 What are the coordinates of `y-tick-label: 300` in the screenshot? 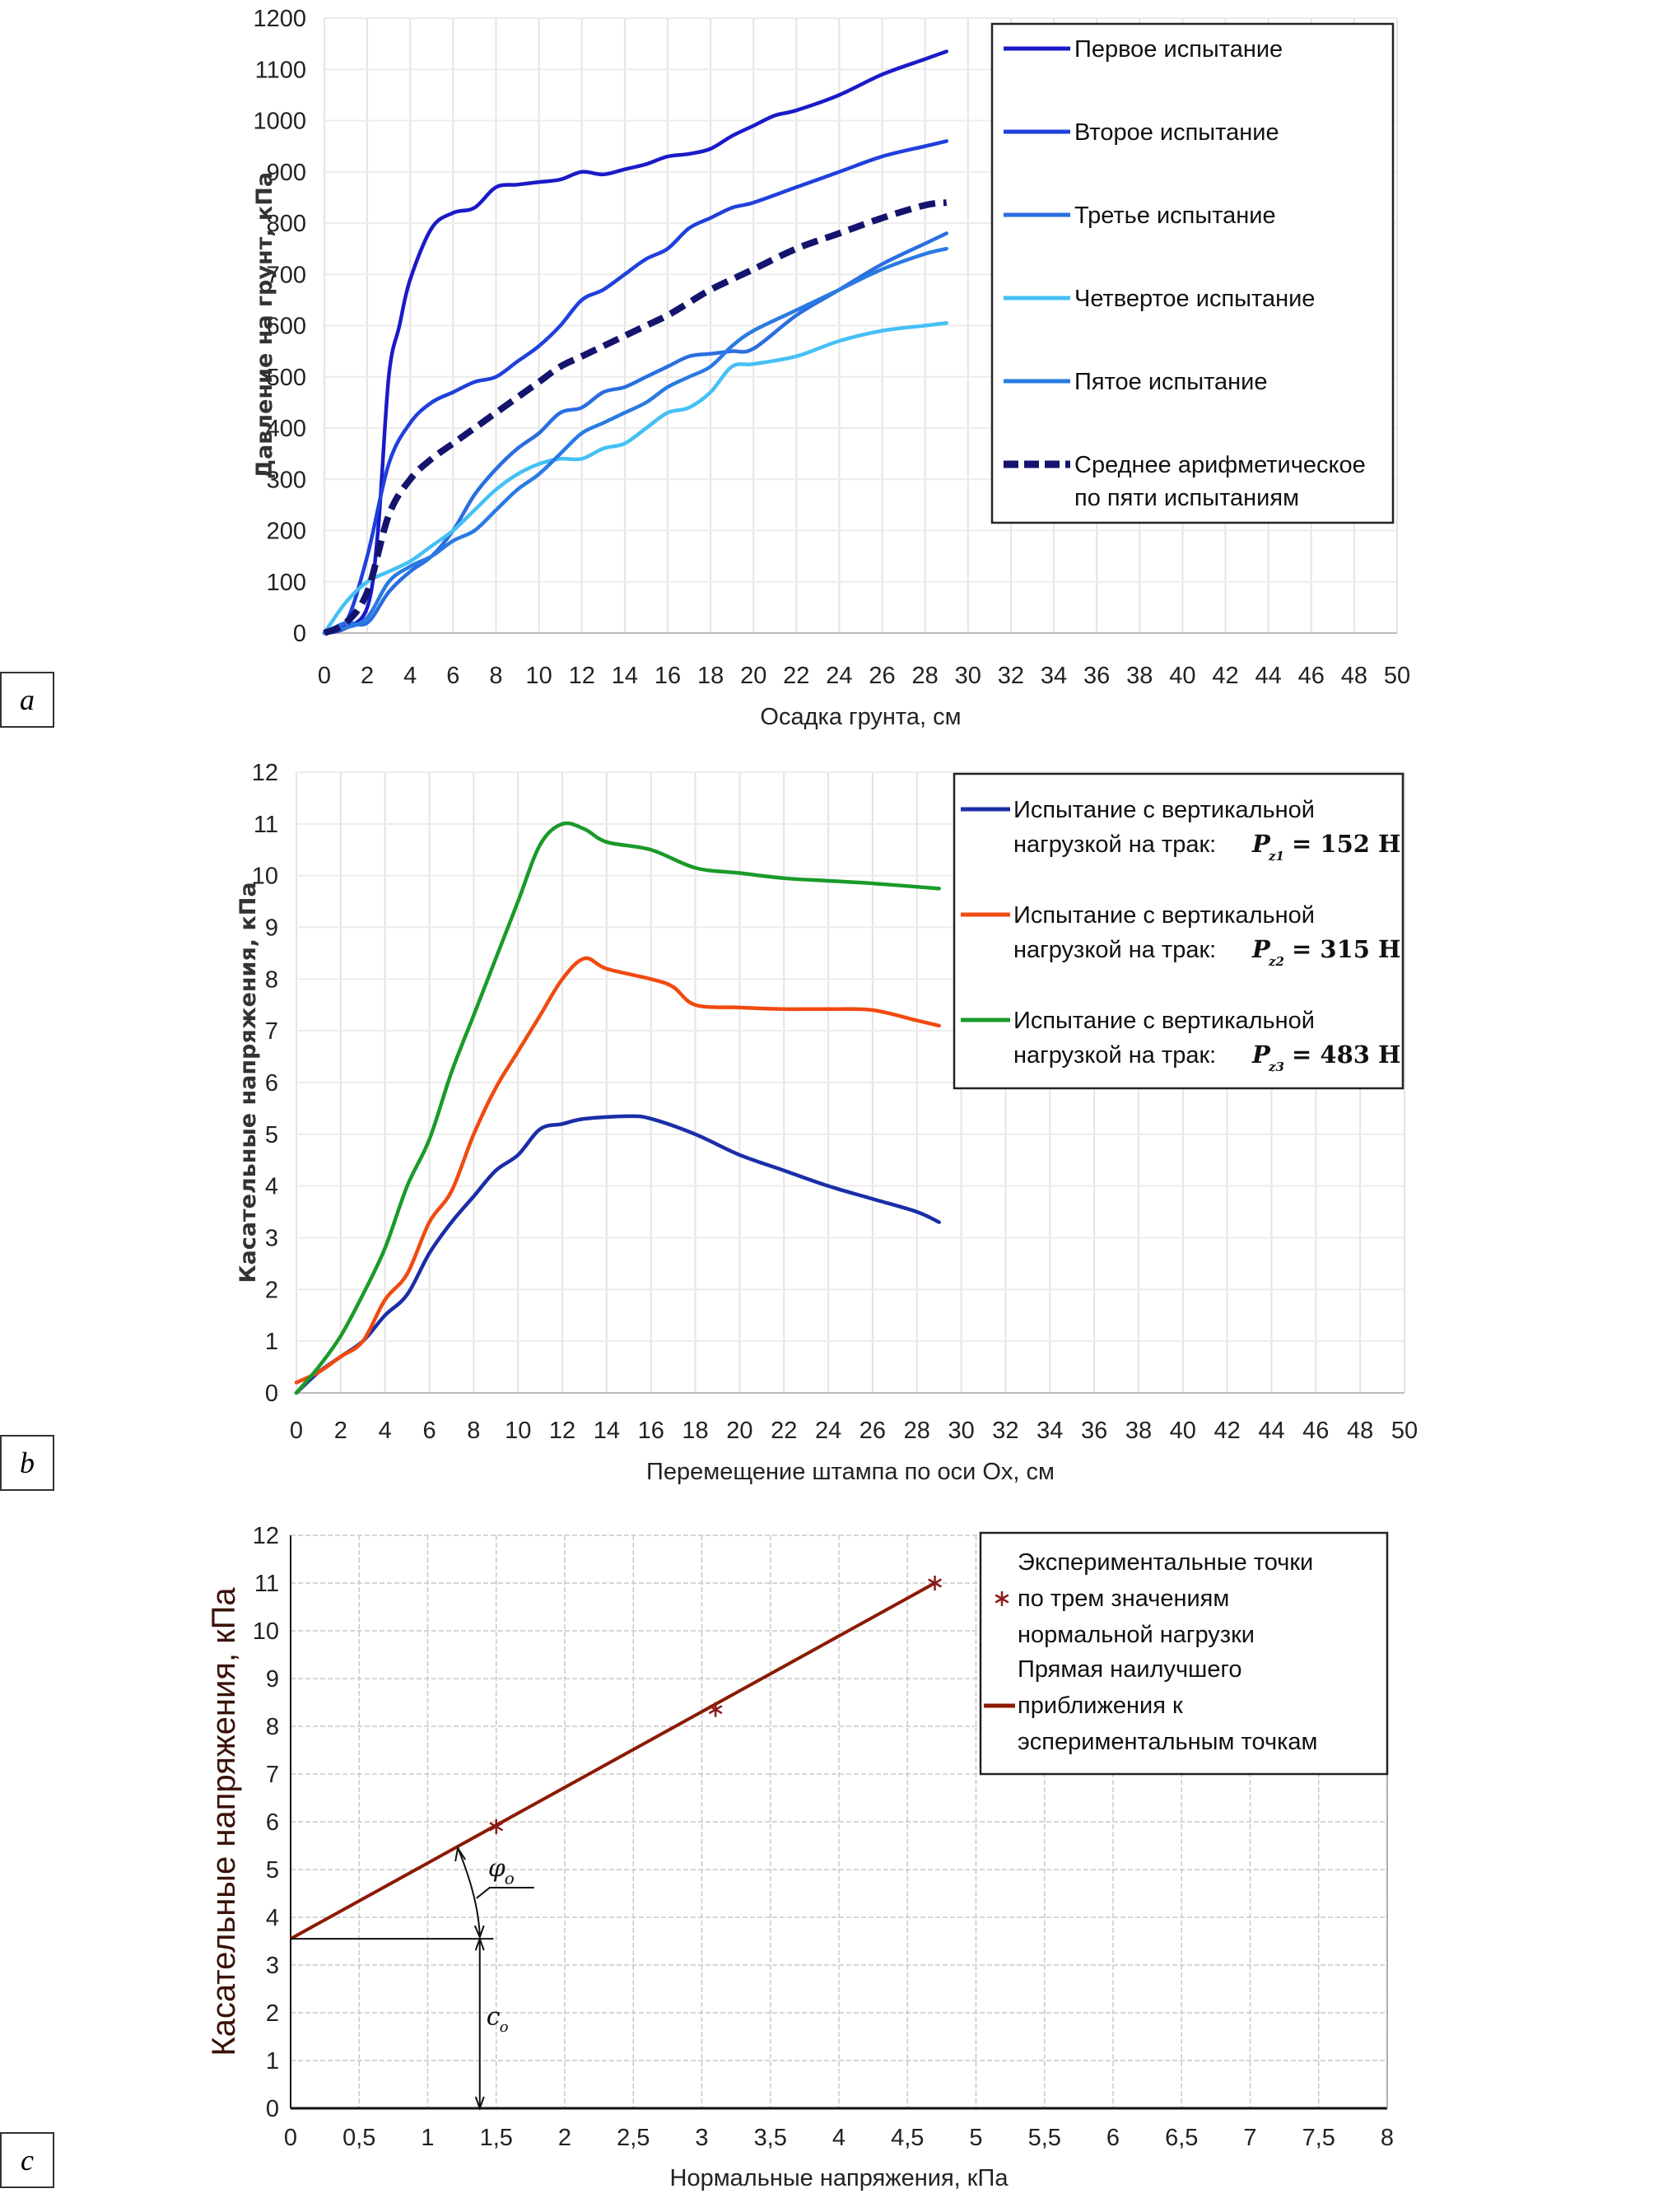 It's located at (286, 480).